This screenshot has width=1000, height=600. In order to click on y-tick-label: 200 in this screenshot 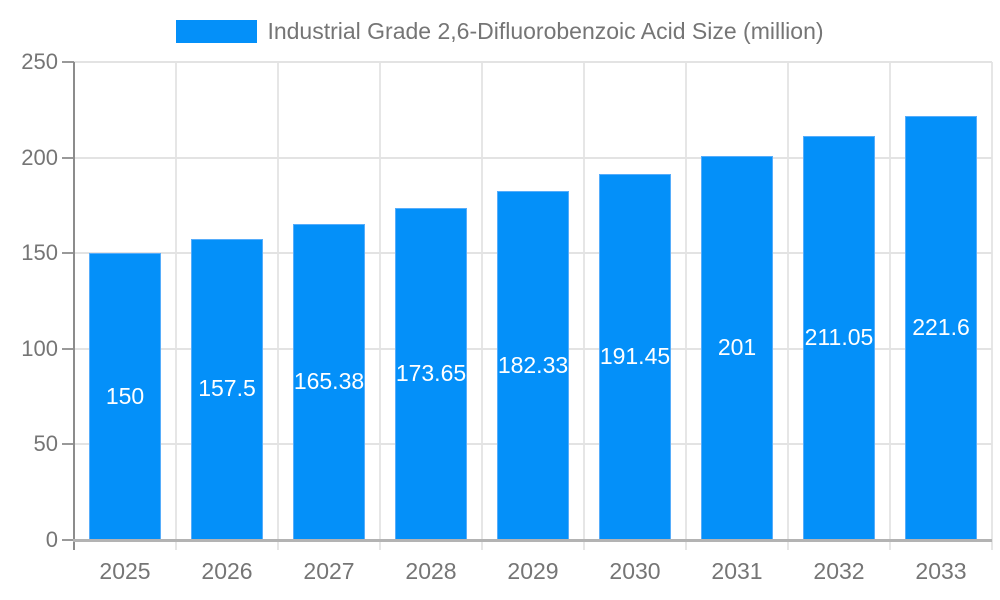, I will do `click(39, 157)`.